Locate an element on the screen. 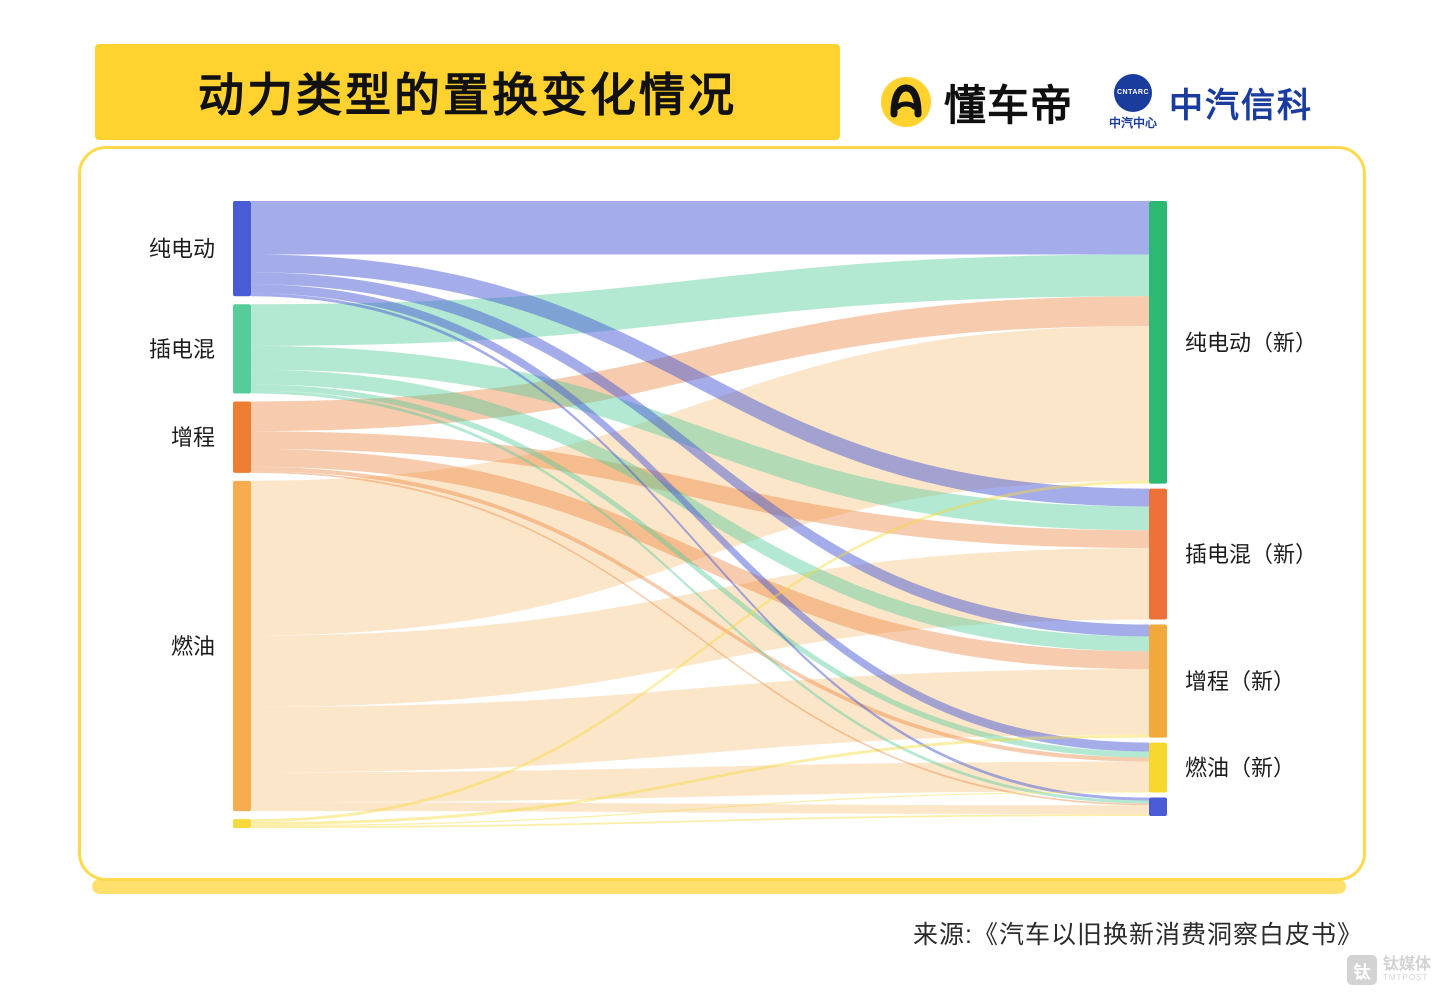 This screenshot has width=1439, height=1001. dongchedi-logo: 懂车帝 is located at coordinates (976, 102).